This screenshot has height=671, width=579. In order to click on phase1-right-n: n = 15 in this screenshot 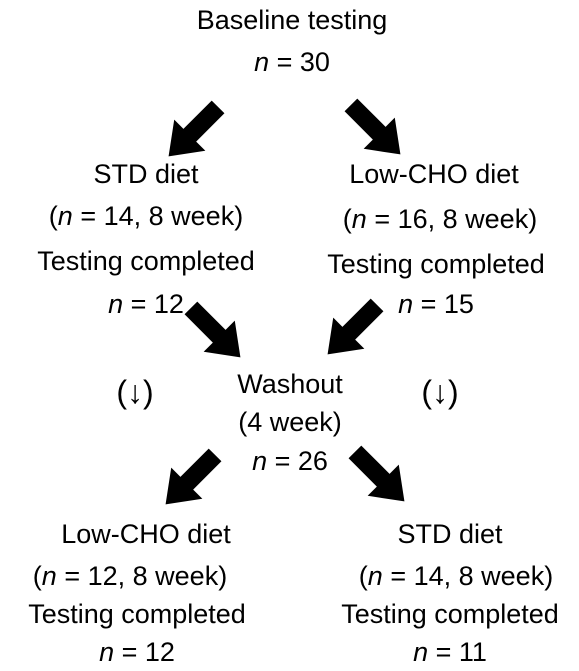, I will do `click(436, 304)`.